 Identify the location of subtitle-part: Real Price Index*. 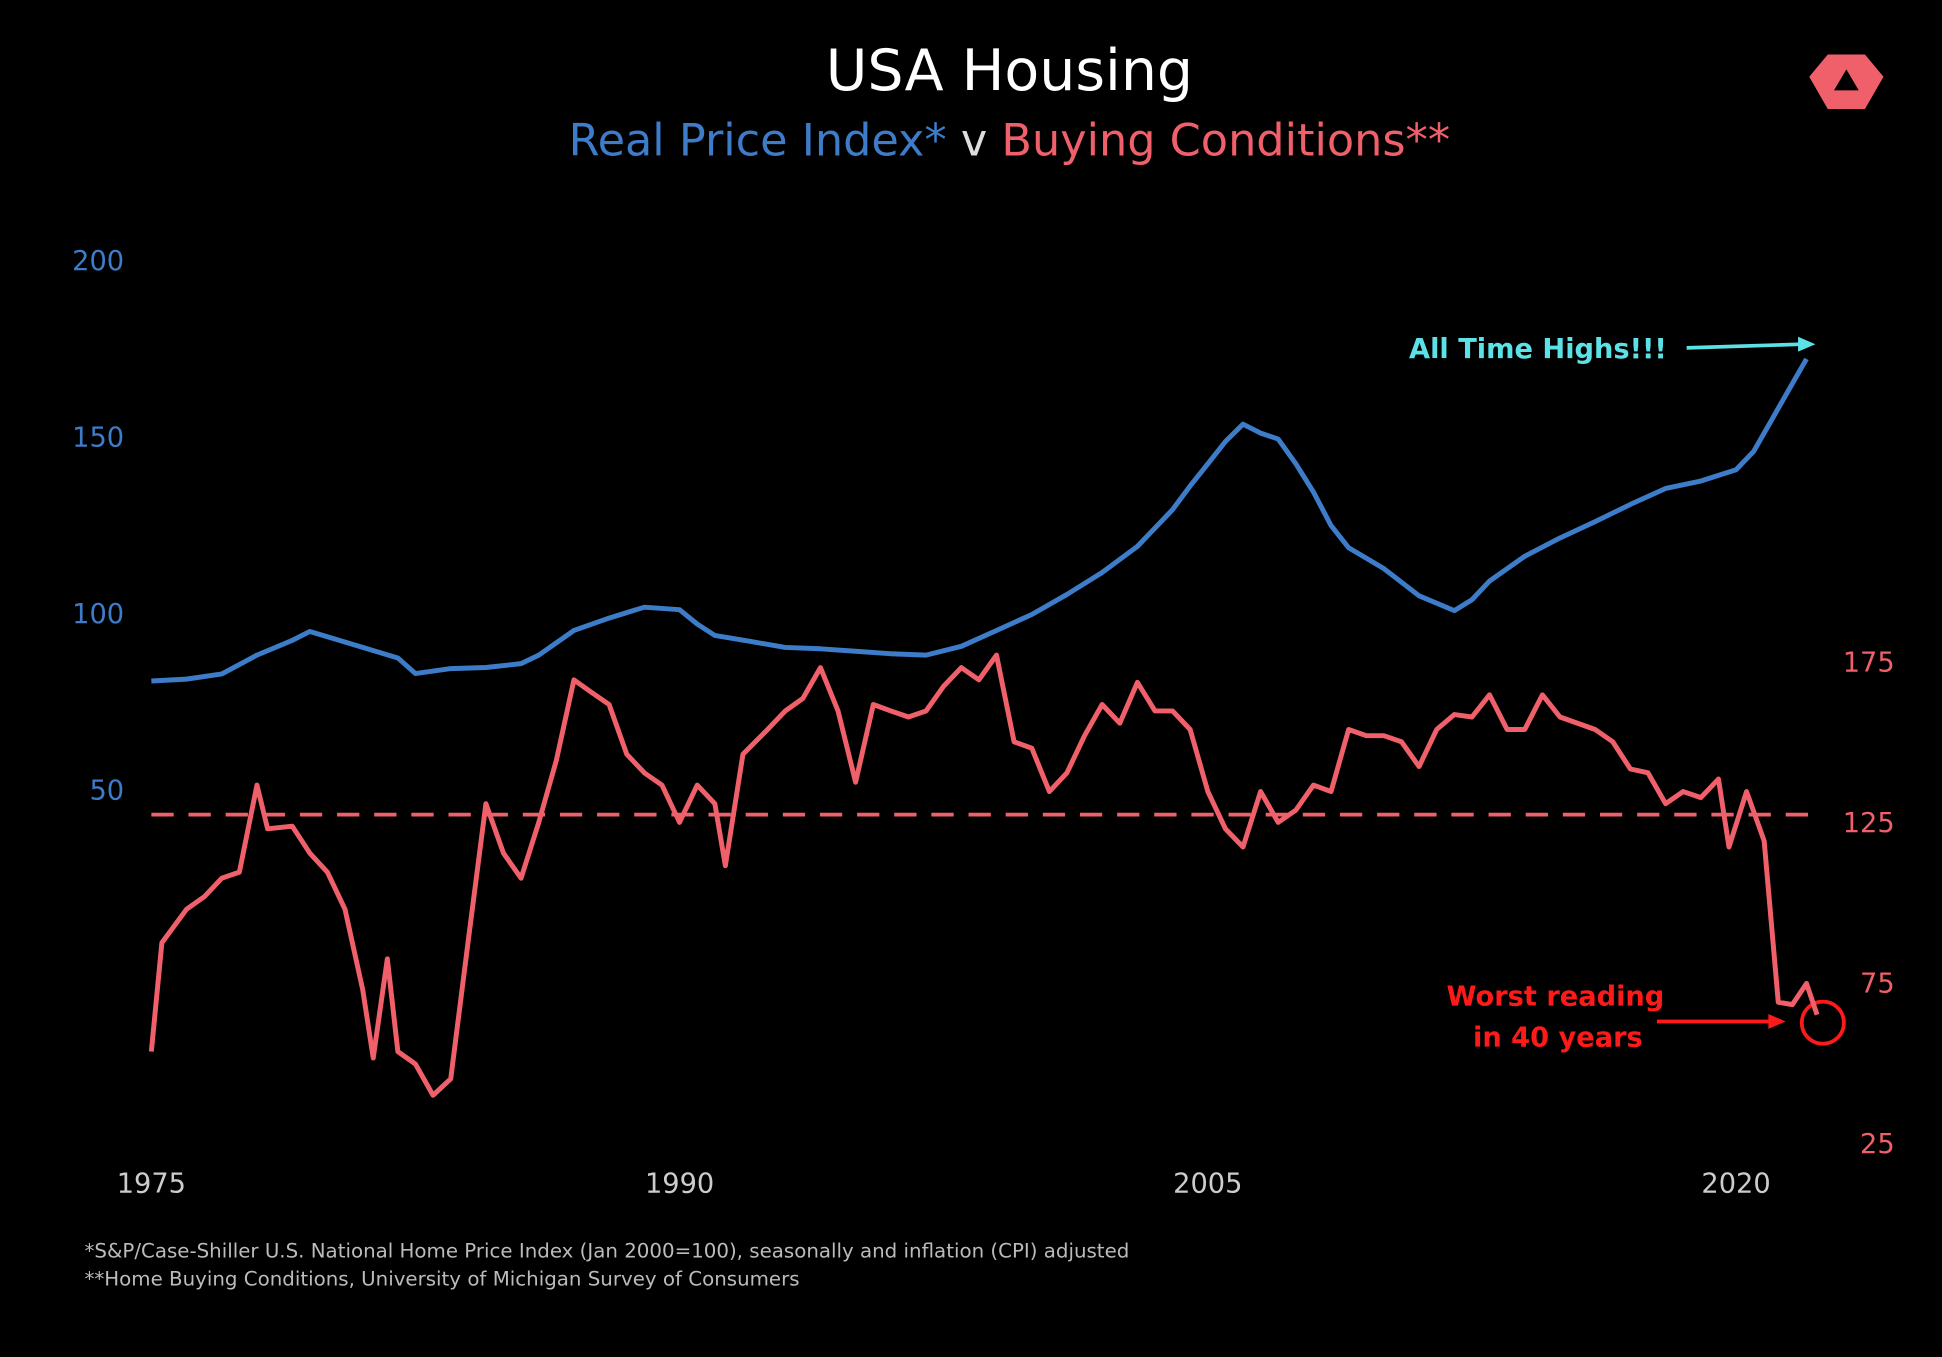
(758, 141).